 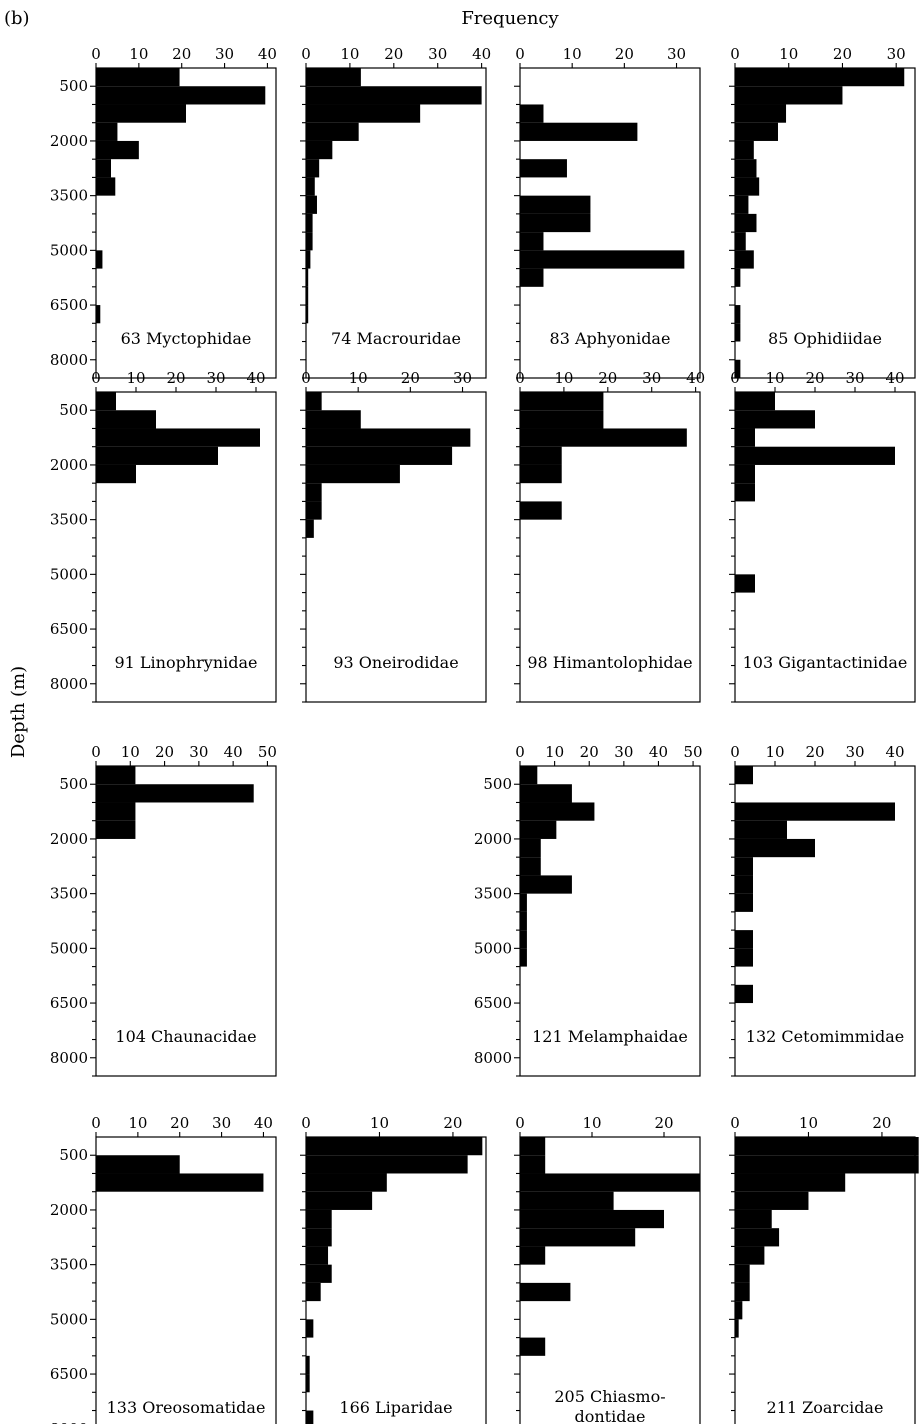 I want to click on panel-label: 133 Oreosomatidae, so click(x=186, y=1407).